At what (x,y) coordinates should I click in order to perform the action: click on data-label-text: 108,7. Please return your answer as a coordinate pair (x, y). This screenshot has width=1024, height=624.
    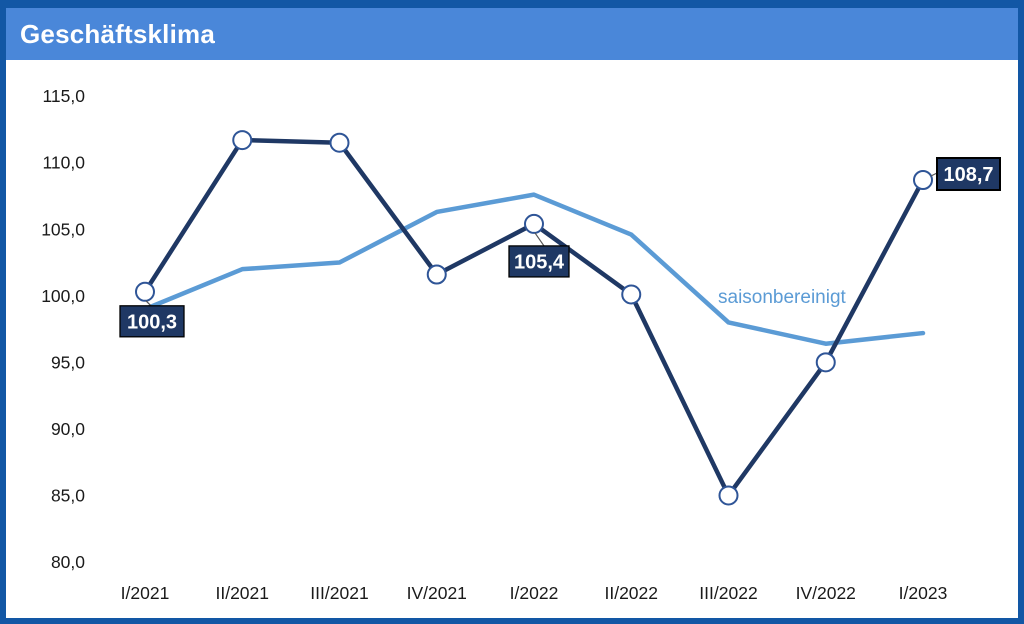
    Looking at the image, I should click on (968, 175).